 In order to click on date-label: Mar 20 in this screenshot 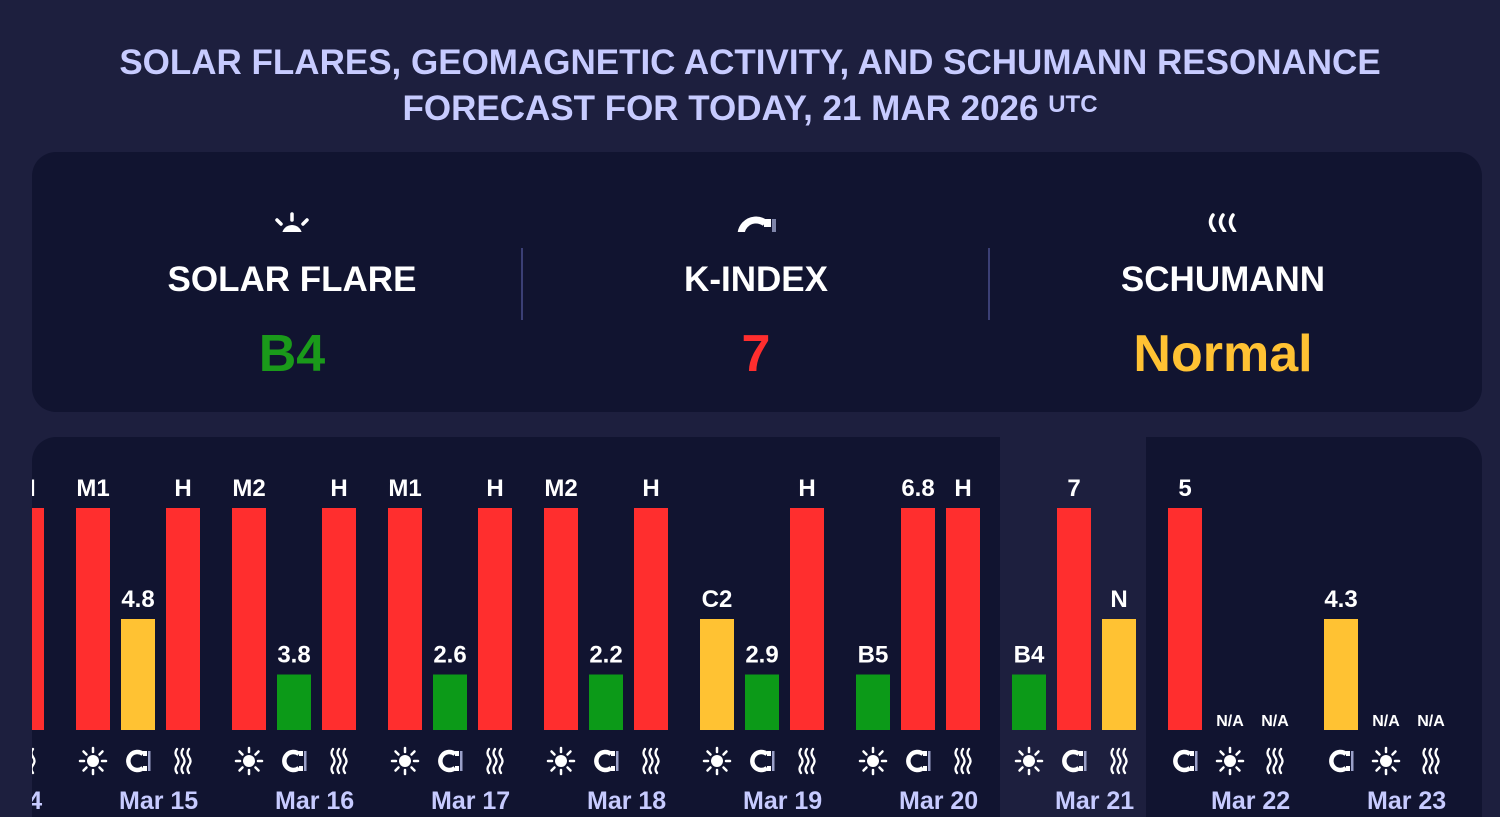, I will do `click(938, 801)`.